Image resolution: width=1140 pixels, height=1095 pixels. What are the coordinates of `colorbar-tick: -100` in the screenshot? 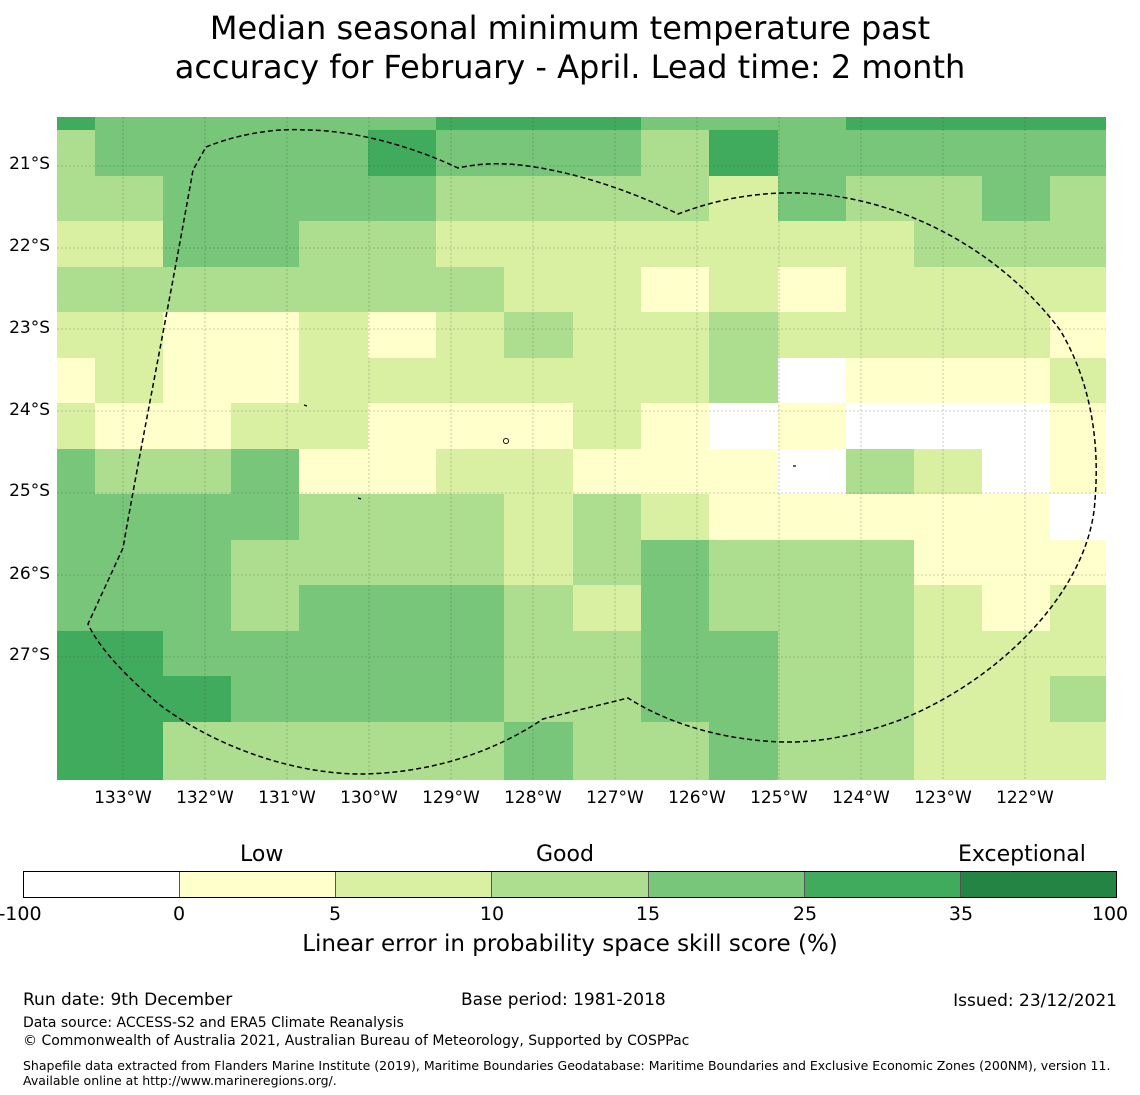 It's located at (21, 914).